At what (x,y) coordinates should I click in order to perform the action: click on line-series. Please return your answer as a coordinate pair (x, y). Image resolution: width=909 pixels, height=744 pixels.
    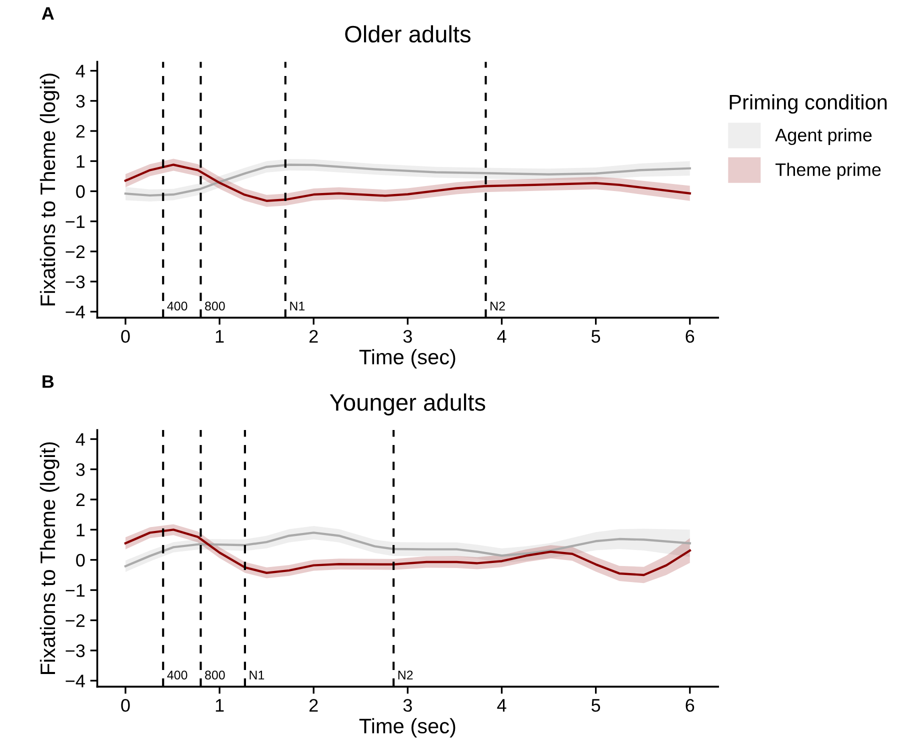
    Looking at the image, I should click on (407, 550).